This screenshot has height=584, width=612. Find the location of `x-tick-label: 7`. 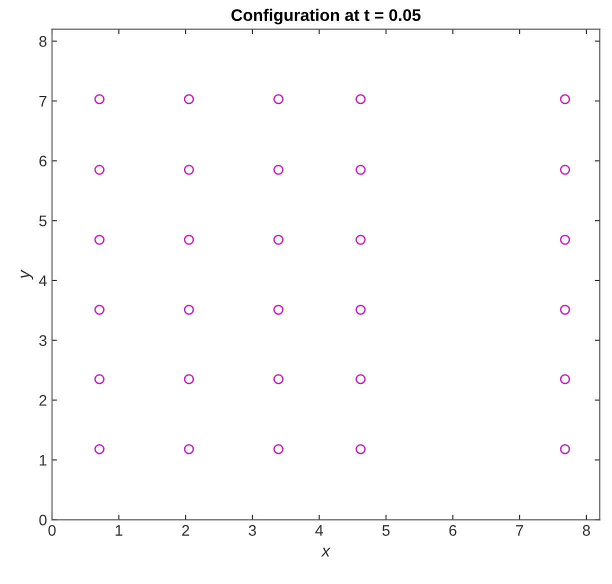

x-tick-label: 7 is located at coordinates (520, 530).